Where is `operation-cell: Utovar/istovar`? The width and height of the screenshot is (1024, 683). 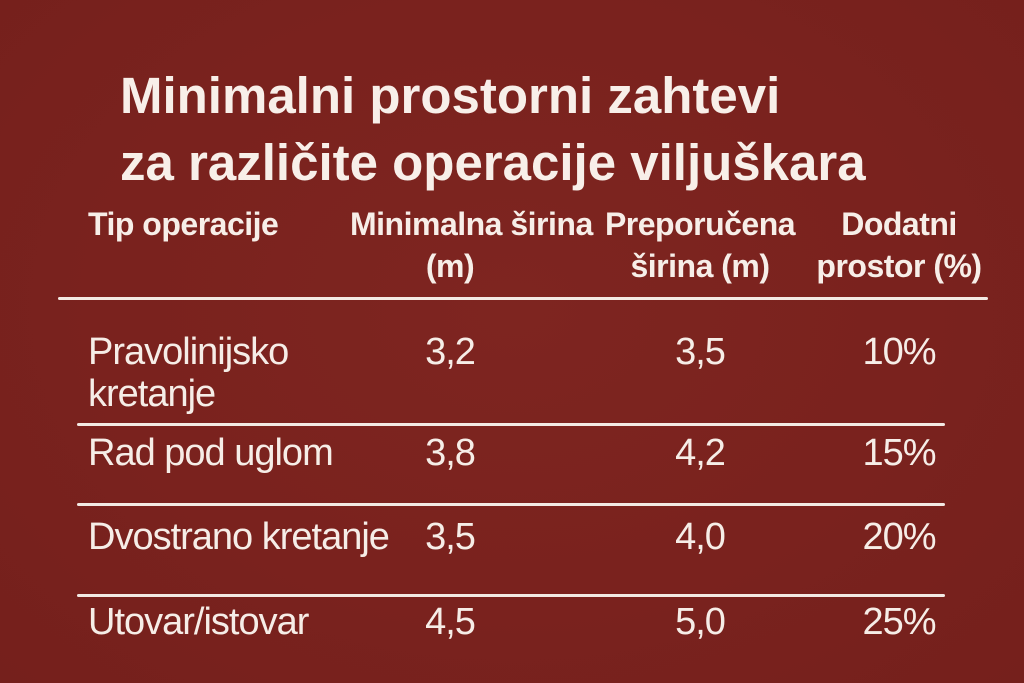
operation-cell: Utovar/istovar is located at coordinates (198, 622).